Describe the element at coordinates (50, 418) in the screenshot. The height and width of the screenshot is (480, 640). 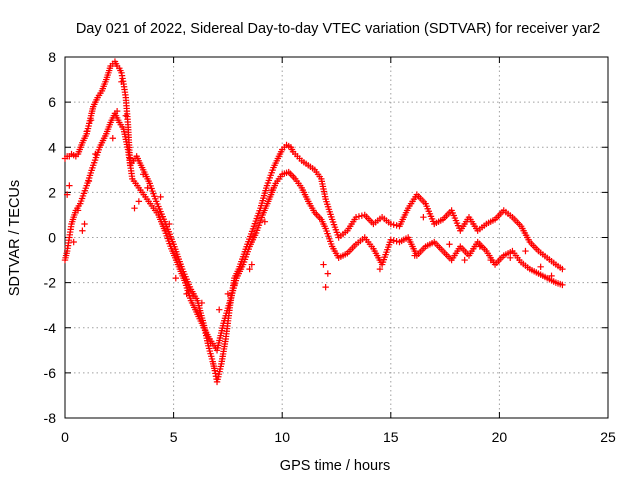
I see `y-tick-label: -8` at that location.